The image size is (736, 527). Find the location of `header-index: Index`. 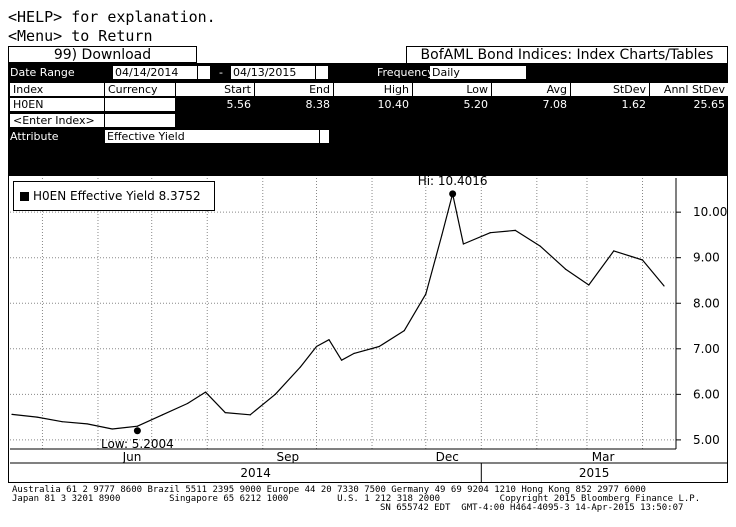

header-index: Index is located at coordinates (57, 89).